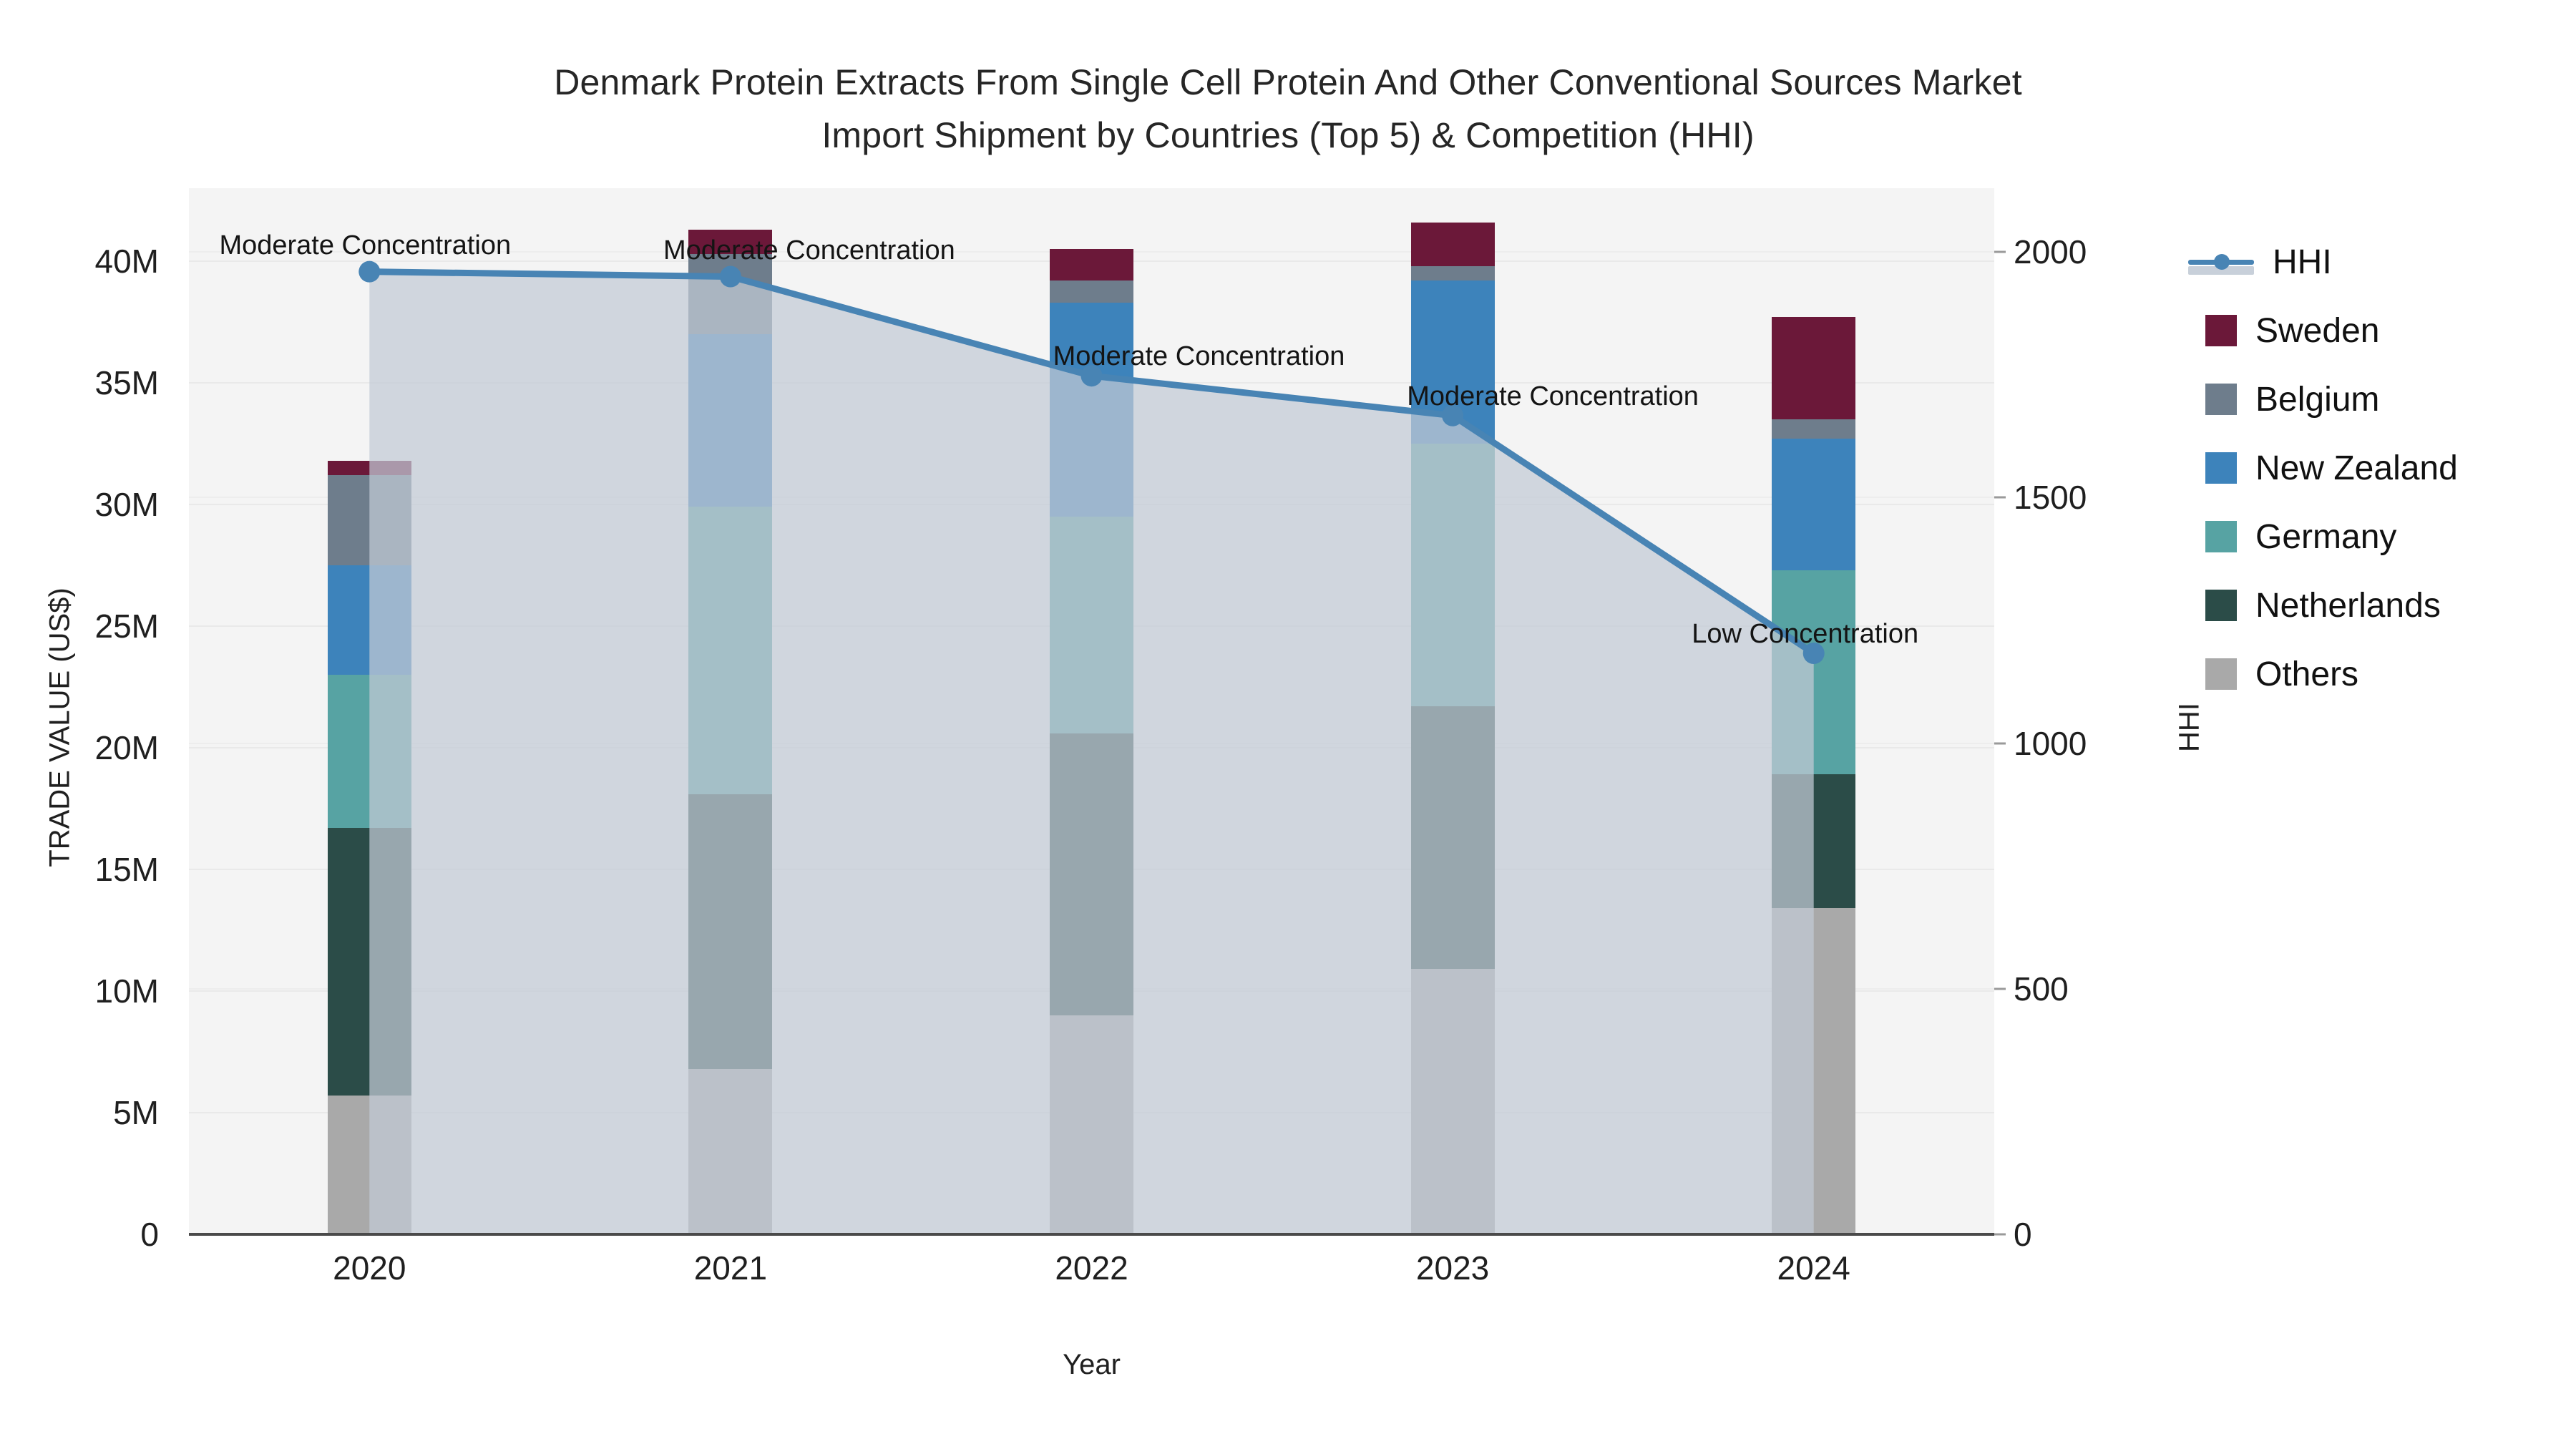 The image size is (2576, 1449). Describe the element at coordinates (126, 991) in the screenshot. I see `y-axis-left-tick-label: 10M` at that location.